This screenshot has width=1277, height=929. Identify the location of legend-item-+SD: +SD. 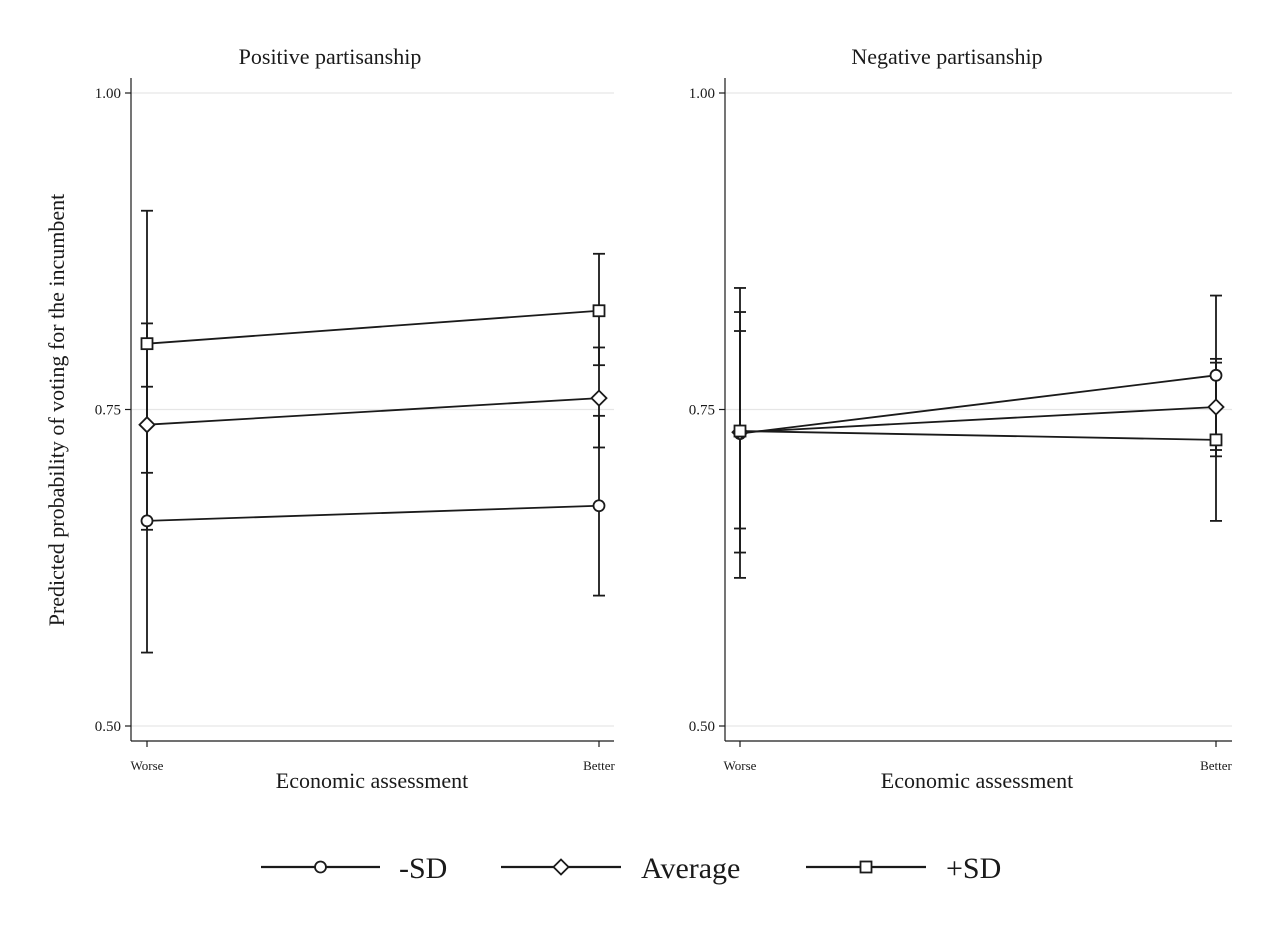
(903, 868).